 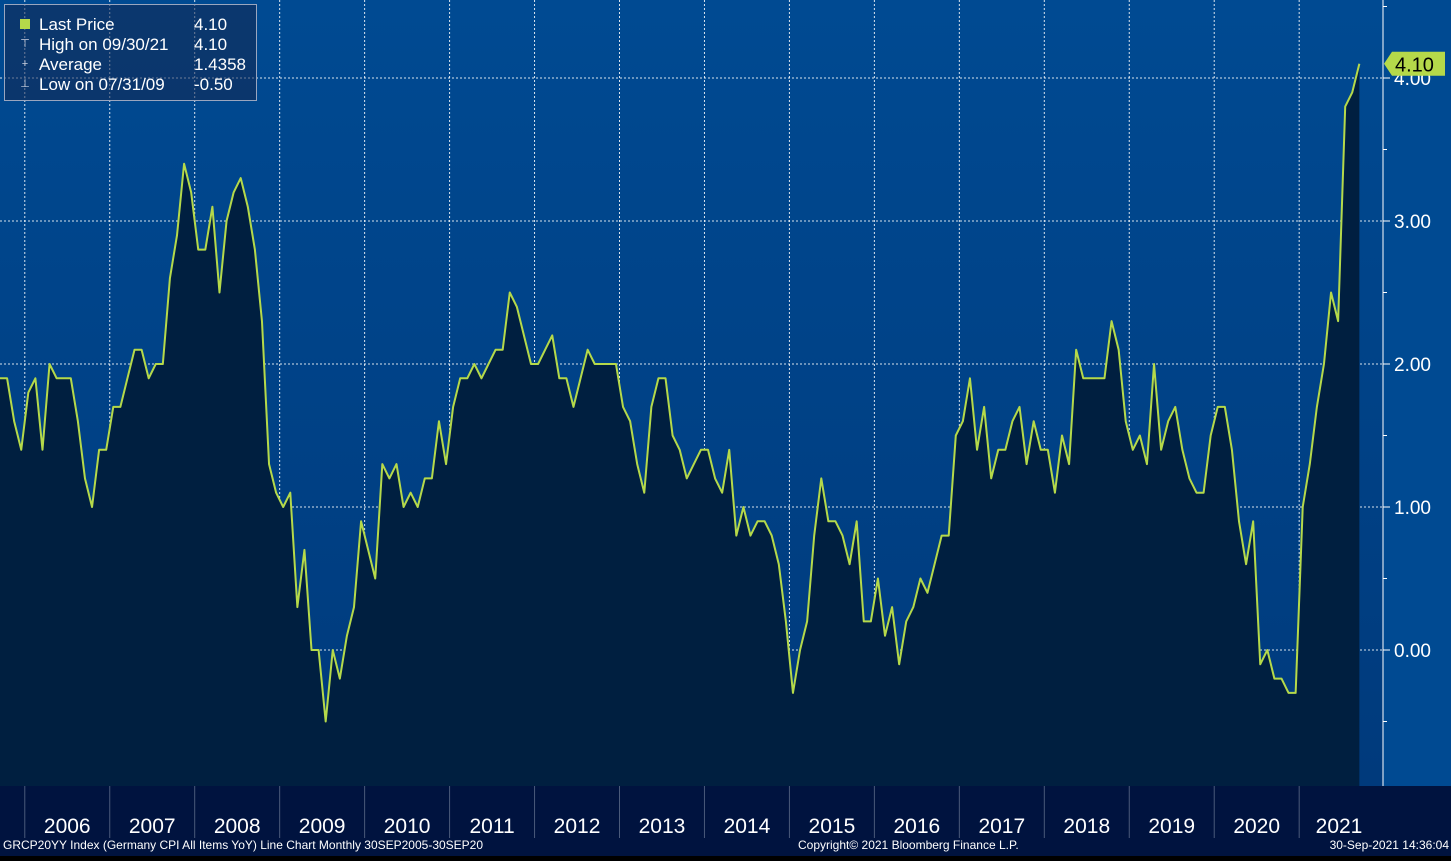 What do you see at coordinates (25, 64) in the screenshot?
I see `average-marker-icon: +` at bounding box center [25, 64].